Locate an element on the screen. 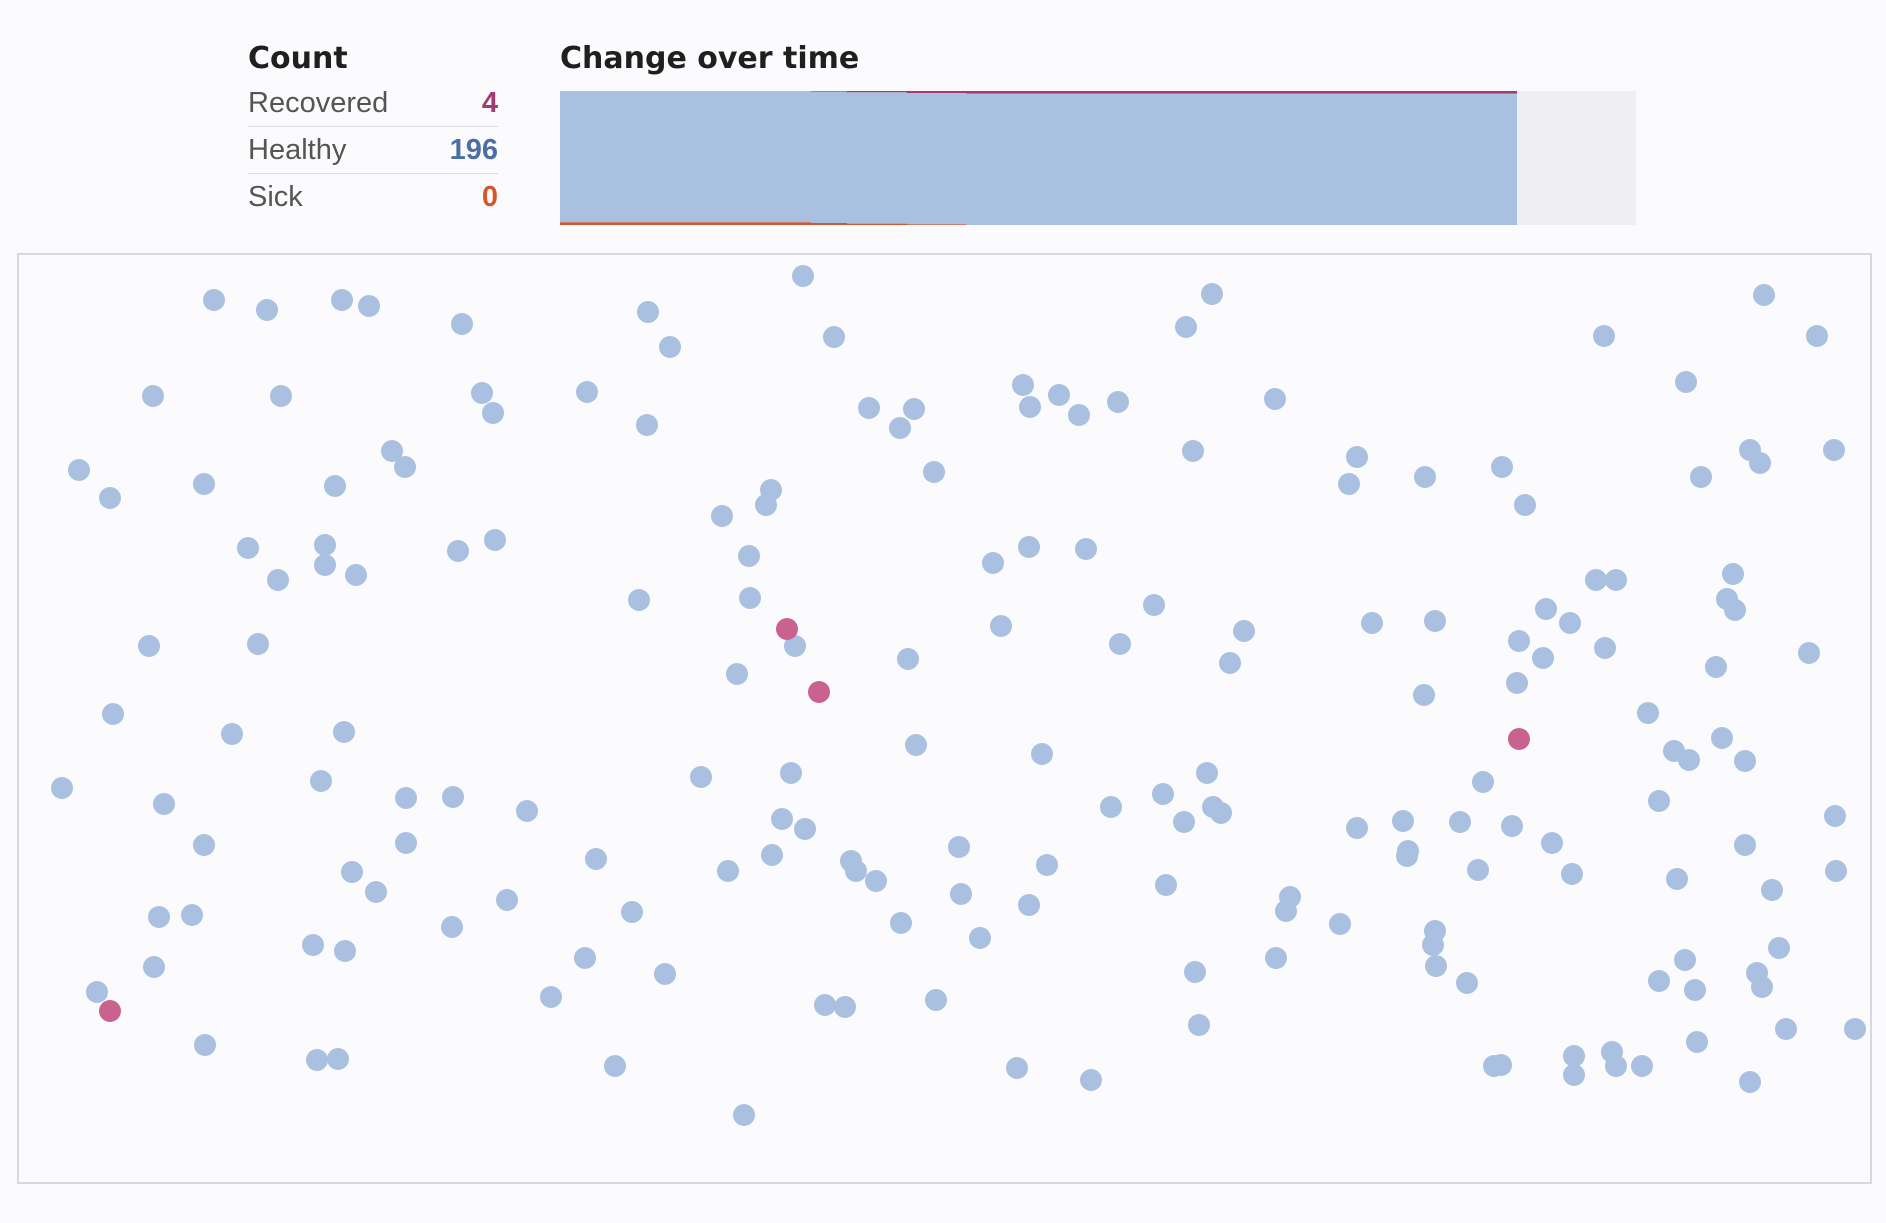  recovered-person-dot is located at coordinates (819, 692).